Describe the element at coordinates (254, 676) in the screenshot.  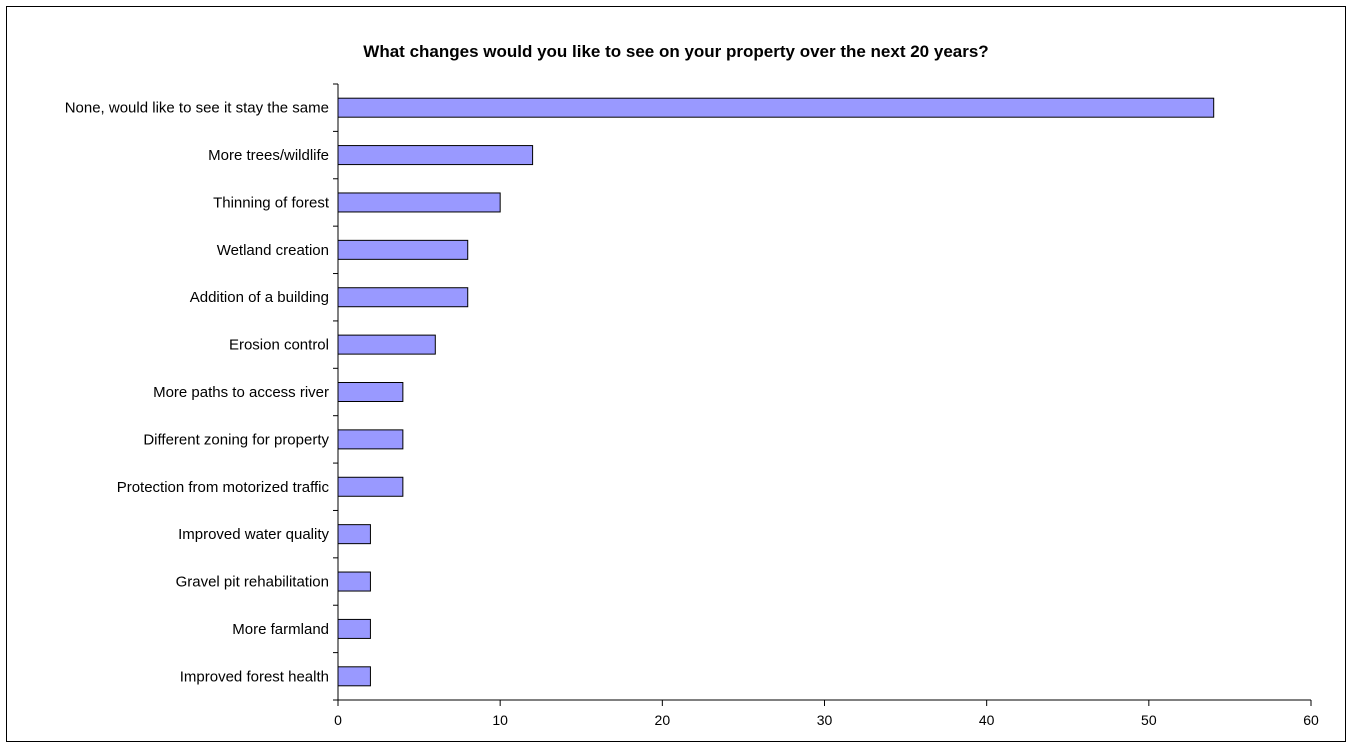
I see `category-label-12: Improved forest health` at that location.